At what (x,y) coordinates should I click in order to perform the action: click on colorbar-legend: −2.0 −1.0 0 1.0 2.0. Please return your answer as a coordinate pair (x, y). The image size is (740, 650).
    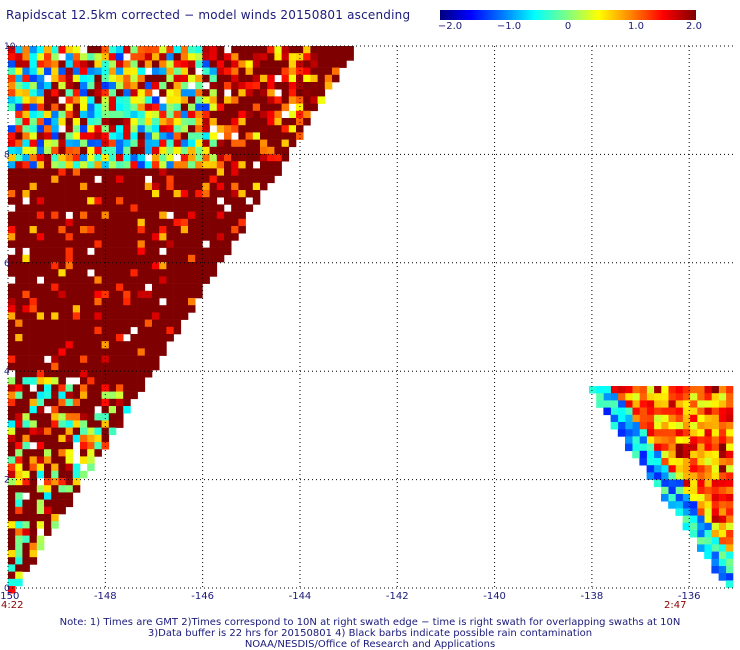
    Looking at the image, I should click on (570, 26).